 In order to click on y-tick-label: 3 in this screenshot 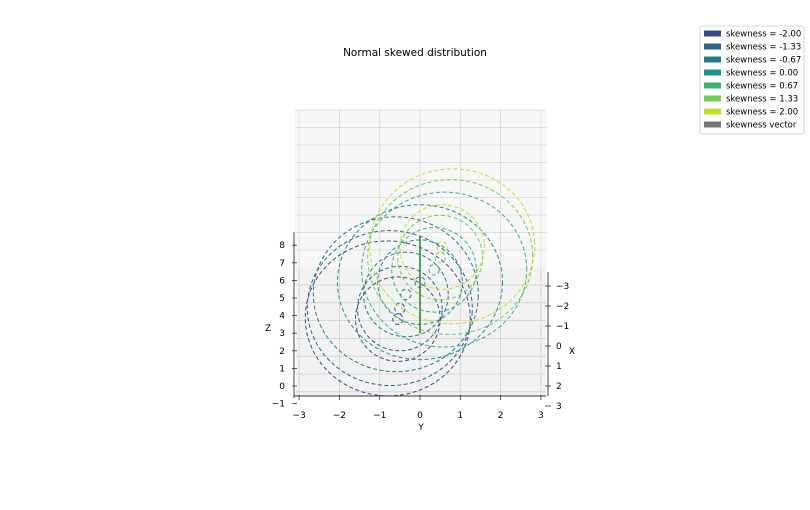, I will do `click(541, 416)`.